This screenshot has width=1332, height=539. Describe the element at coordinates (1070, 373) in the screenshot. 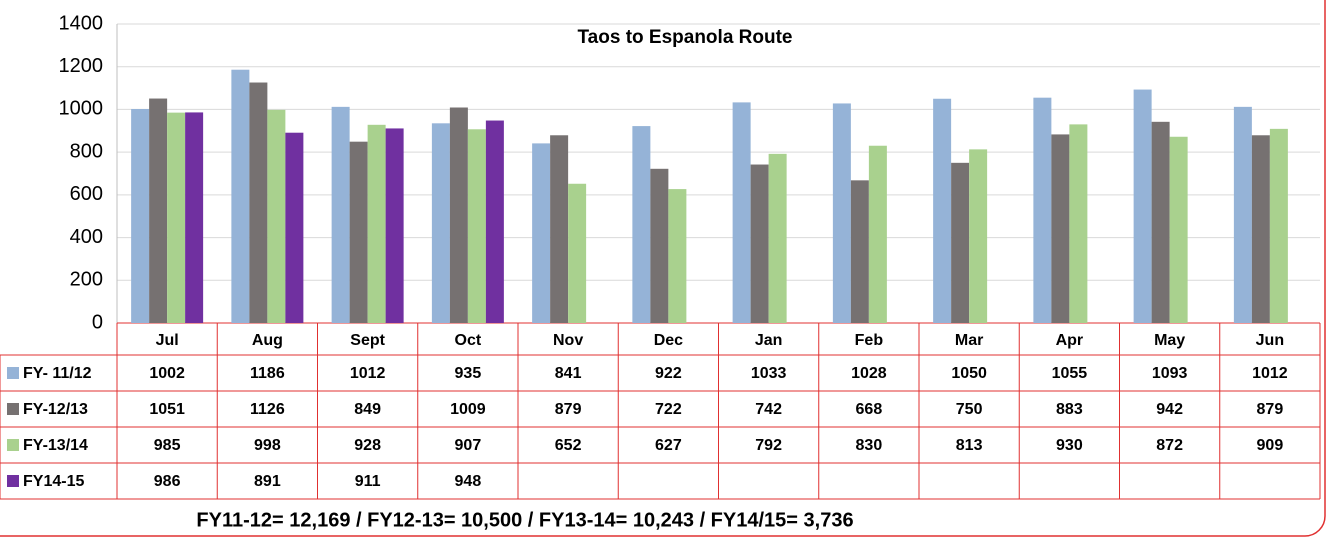

I see `table-value: 1055` at that location.